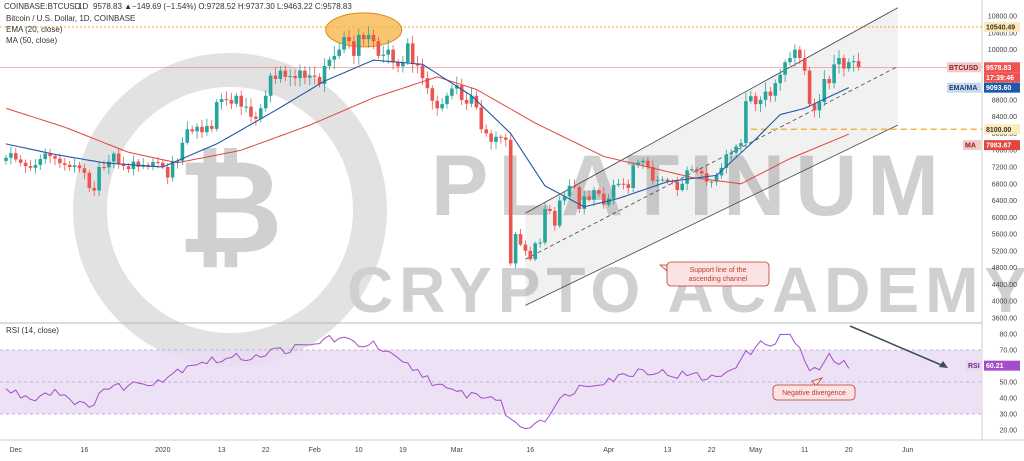 This screenshot has width=1024, height=461. I want to click on divergence-arrowhead-icon, so click(943, 364).